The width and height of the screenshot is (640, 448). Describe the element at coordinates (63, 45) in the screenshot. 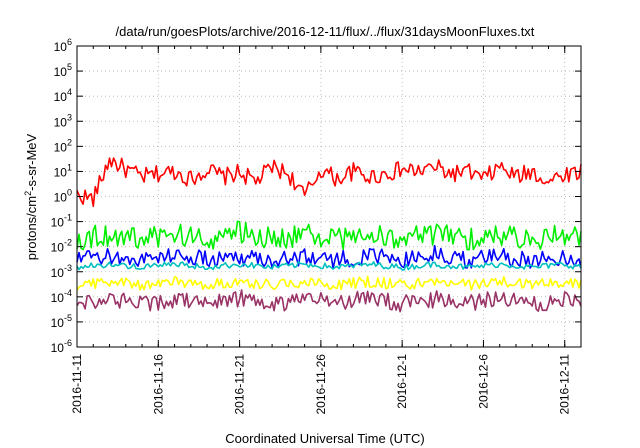

I see `y-tick-label: 10⁶` at that location.